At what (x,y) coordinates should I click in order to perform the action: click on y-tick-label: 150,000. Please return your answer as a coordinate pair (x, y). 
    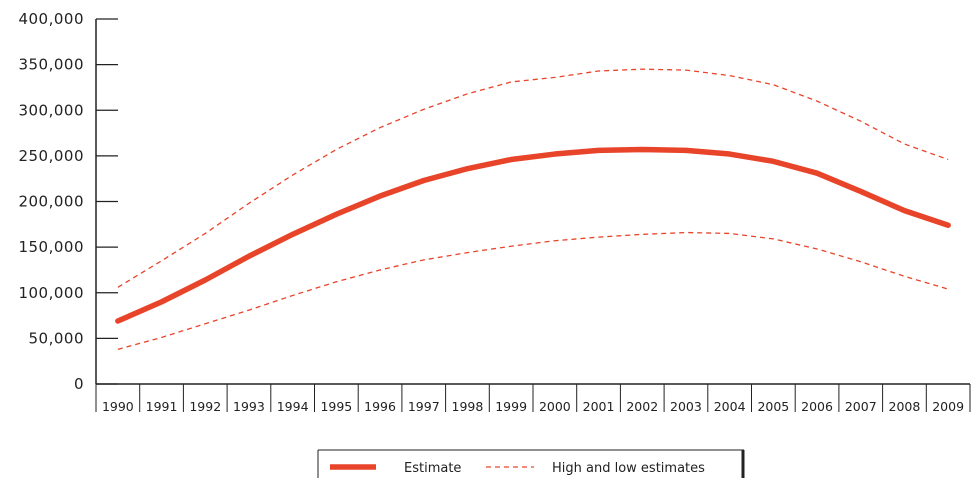
    Looking at the image, I should click on (51, 247).